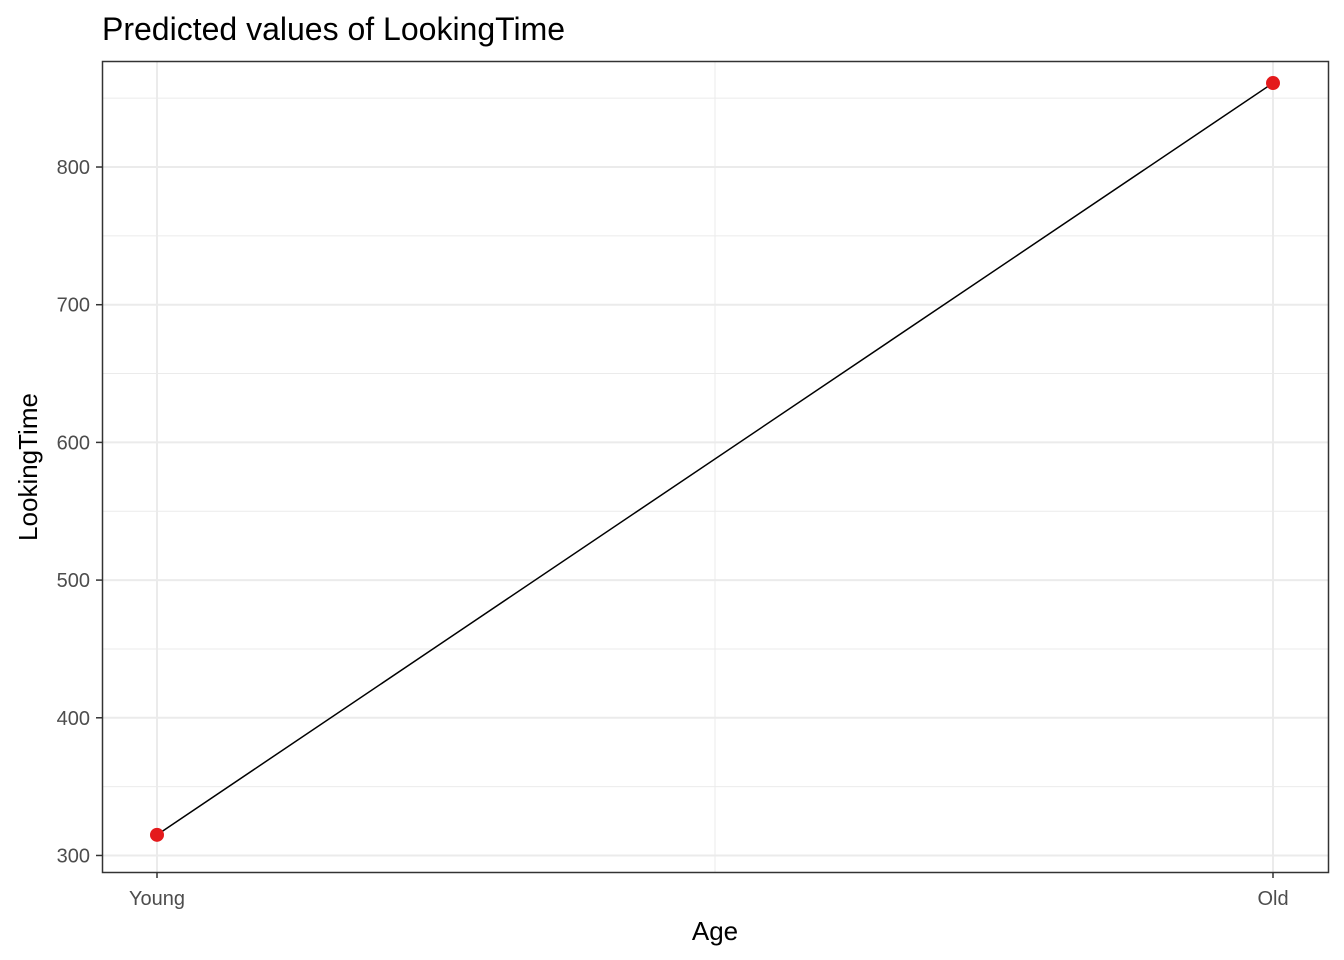  I want to click on x-tick-label: Old, so click(1272, 899).